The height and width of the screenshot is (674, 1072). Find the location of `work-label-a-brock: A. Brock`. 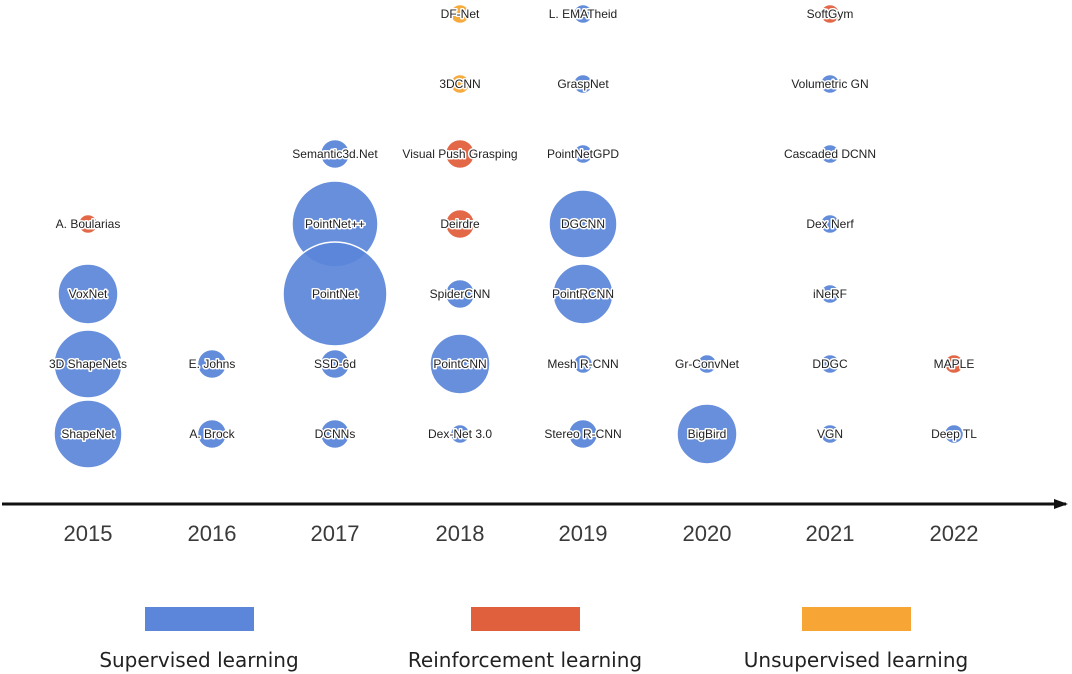

work-label-a-brock: A. Brock is located at coordinates (212, 434).